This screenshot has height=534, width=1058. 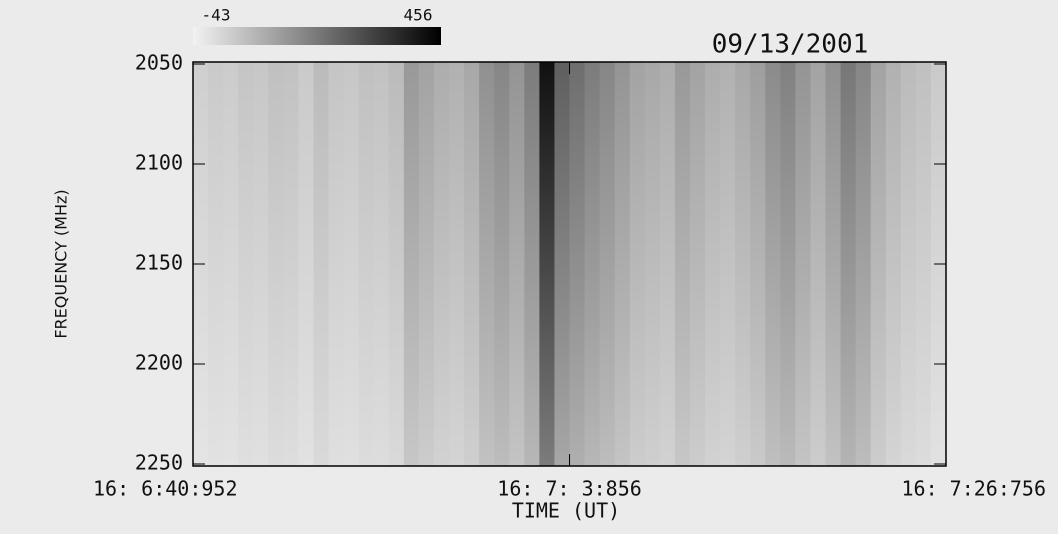 What do you see at coordinates (216, 15) in the screenshot?
I see `colorbar-min: -43` at bounding box center [216, 15].